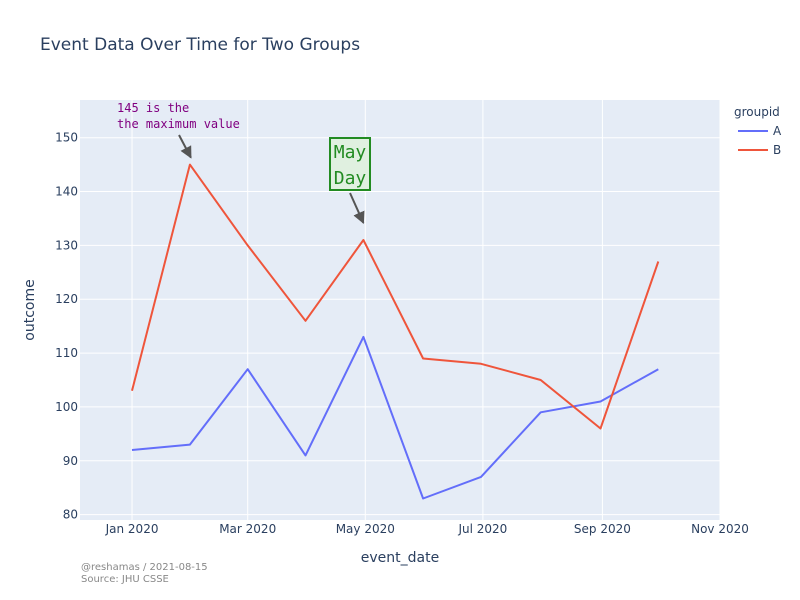  Describe the element at coordinates (602, 529) in the screenshot. I see `x-tick-label: Sep 2020` at that location.